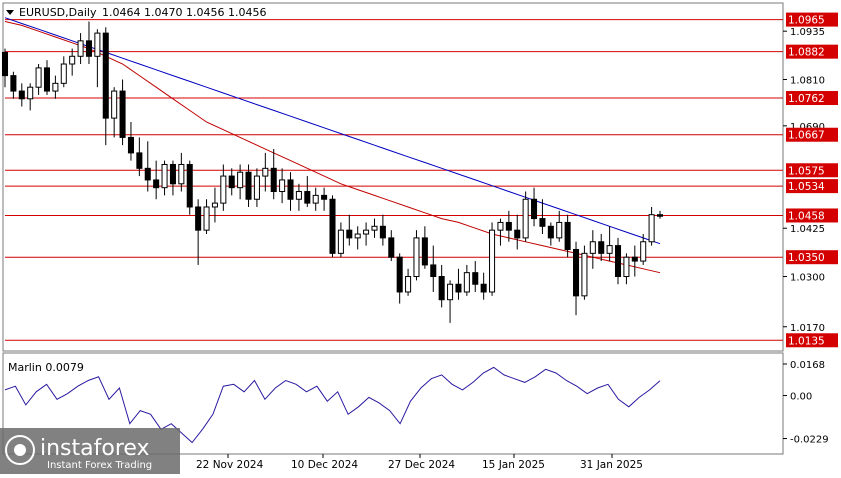  What do you see at coordinates (806, 171) in the screenshot?
I see `level-label: 1.0575` at bounding box center [806, 171].